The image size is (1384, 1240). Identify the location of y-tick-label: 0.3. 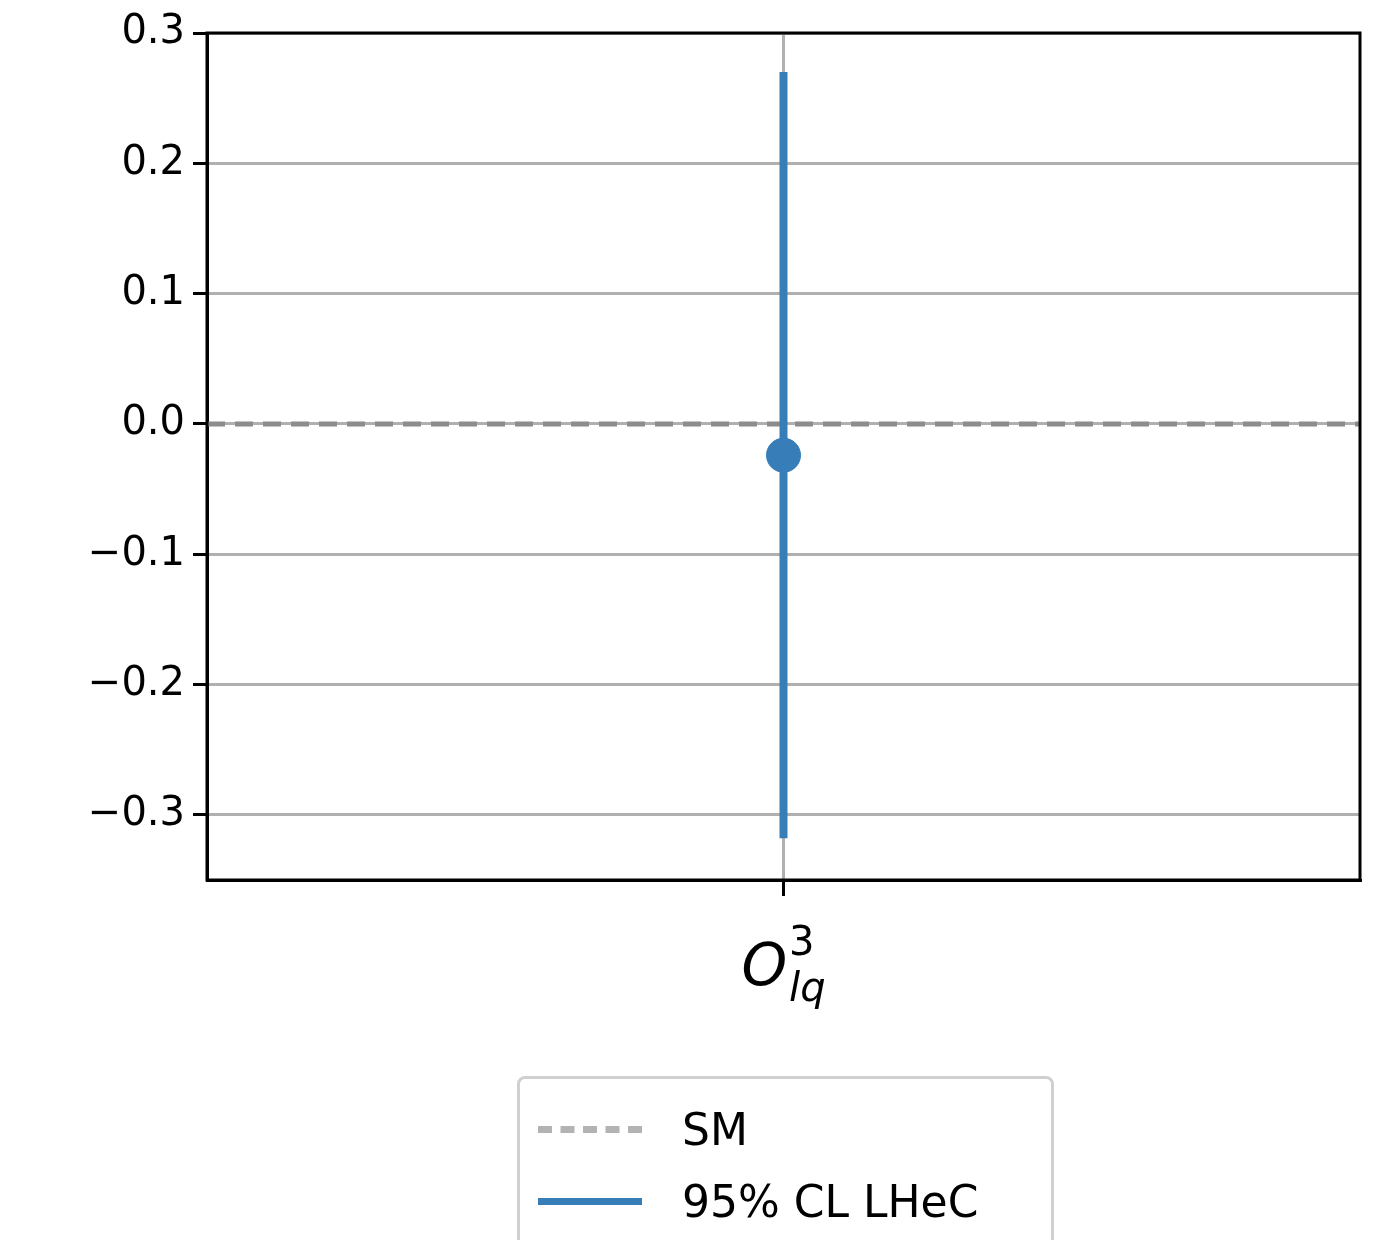
(153, 29).